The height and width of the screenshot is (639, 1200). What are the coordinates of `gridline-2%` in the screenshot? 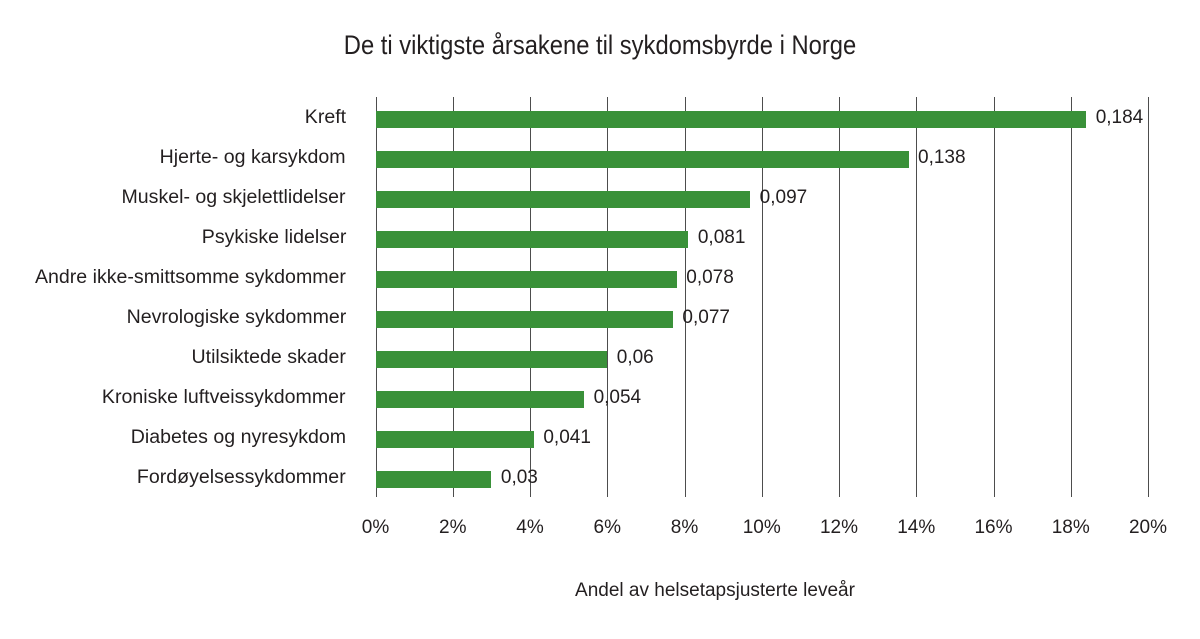 It's located at (453, 297).